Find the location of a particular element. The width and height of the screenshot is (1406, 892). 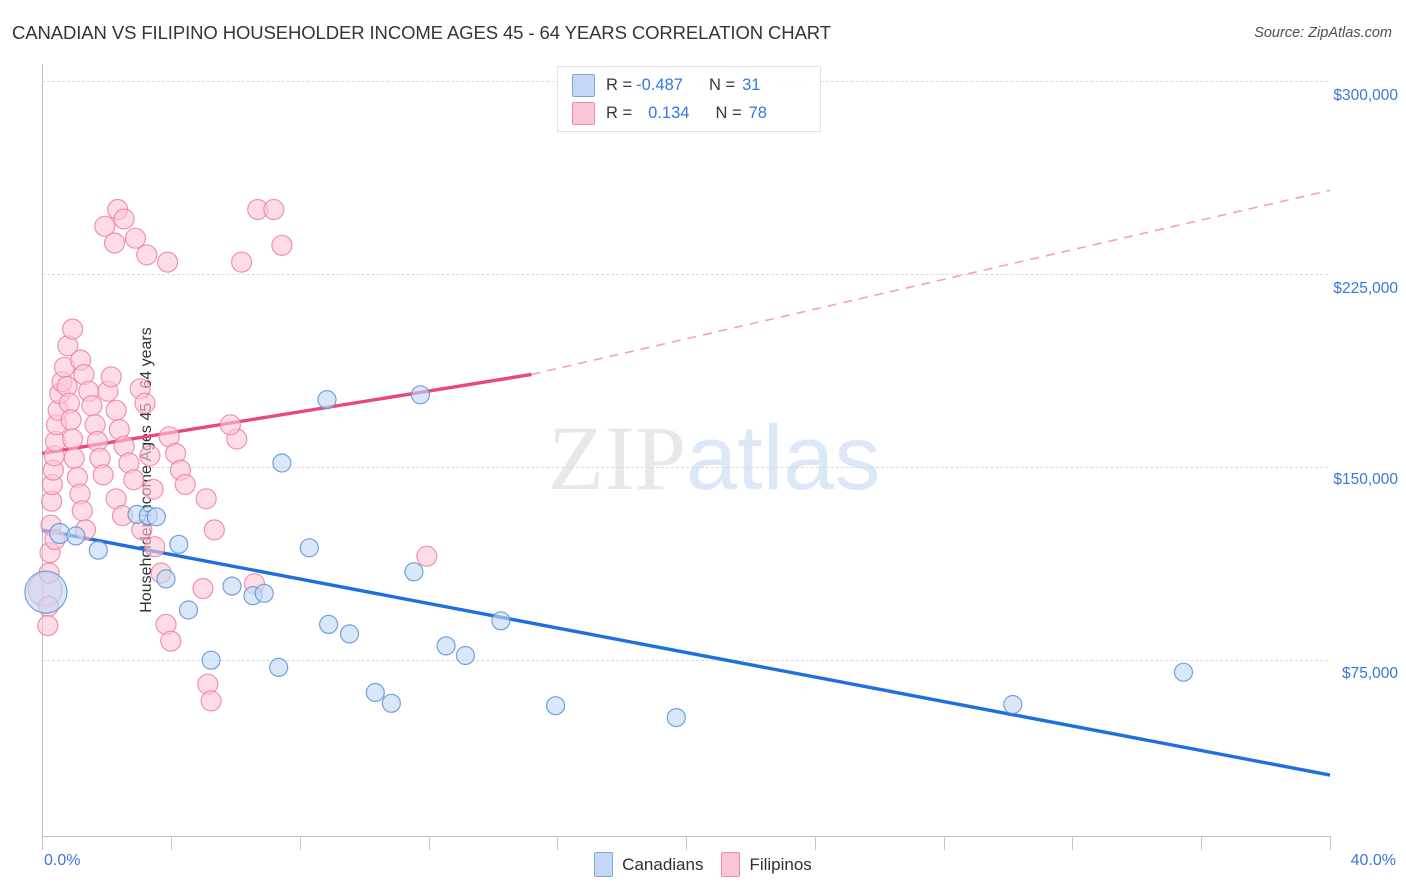

series-legend-item-filipinos: Filipinos is located at coordinates (766, 864).